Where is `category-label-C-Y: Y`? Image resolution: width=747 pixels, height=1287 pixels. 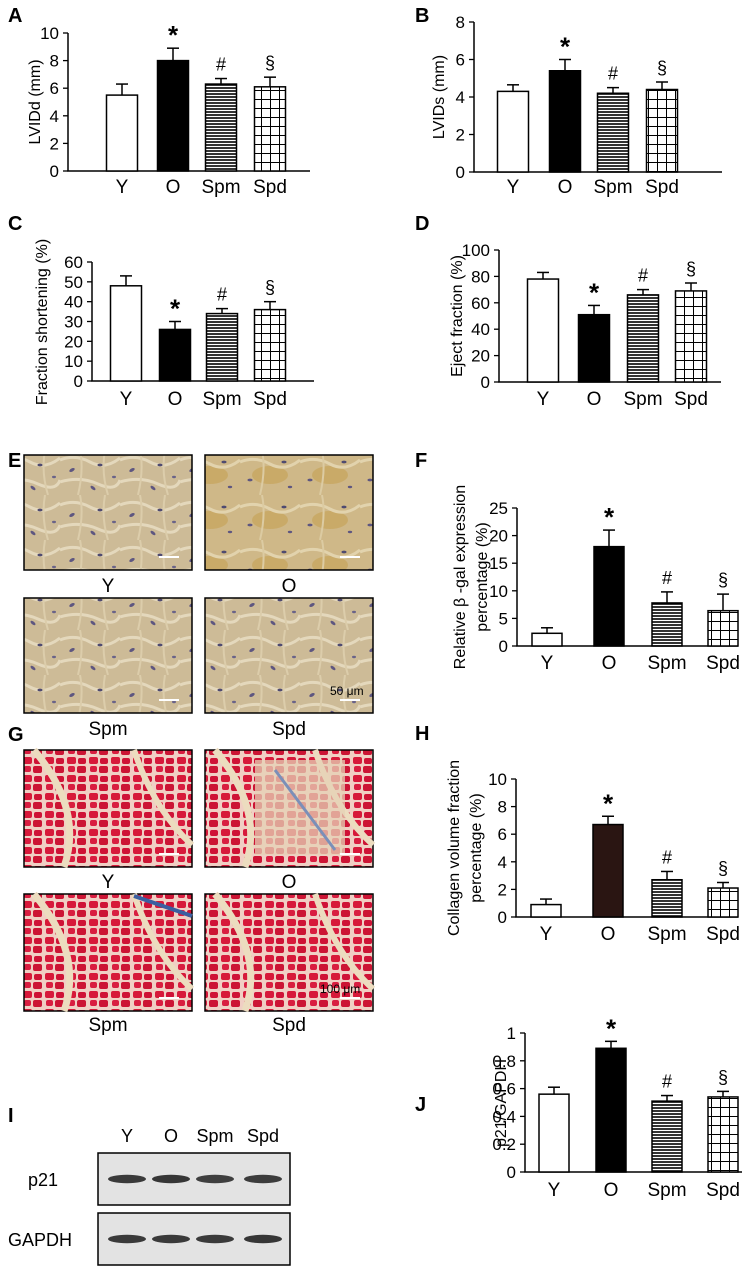 category-label-C-Y: Y is located at coordinates (126, 399).